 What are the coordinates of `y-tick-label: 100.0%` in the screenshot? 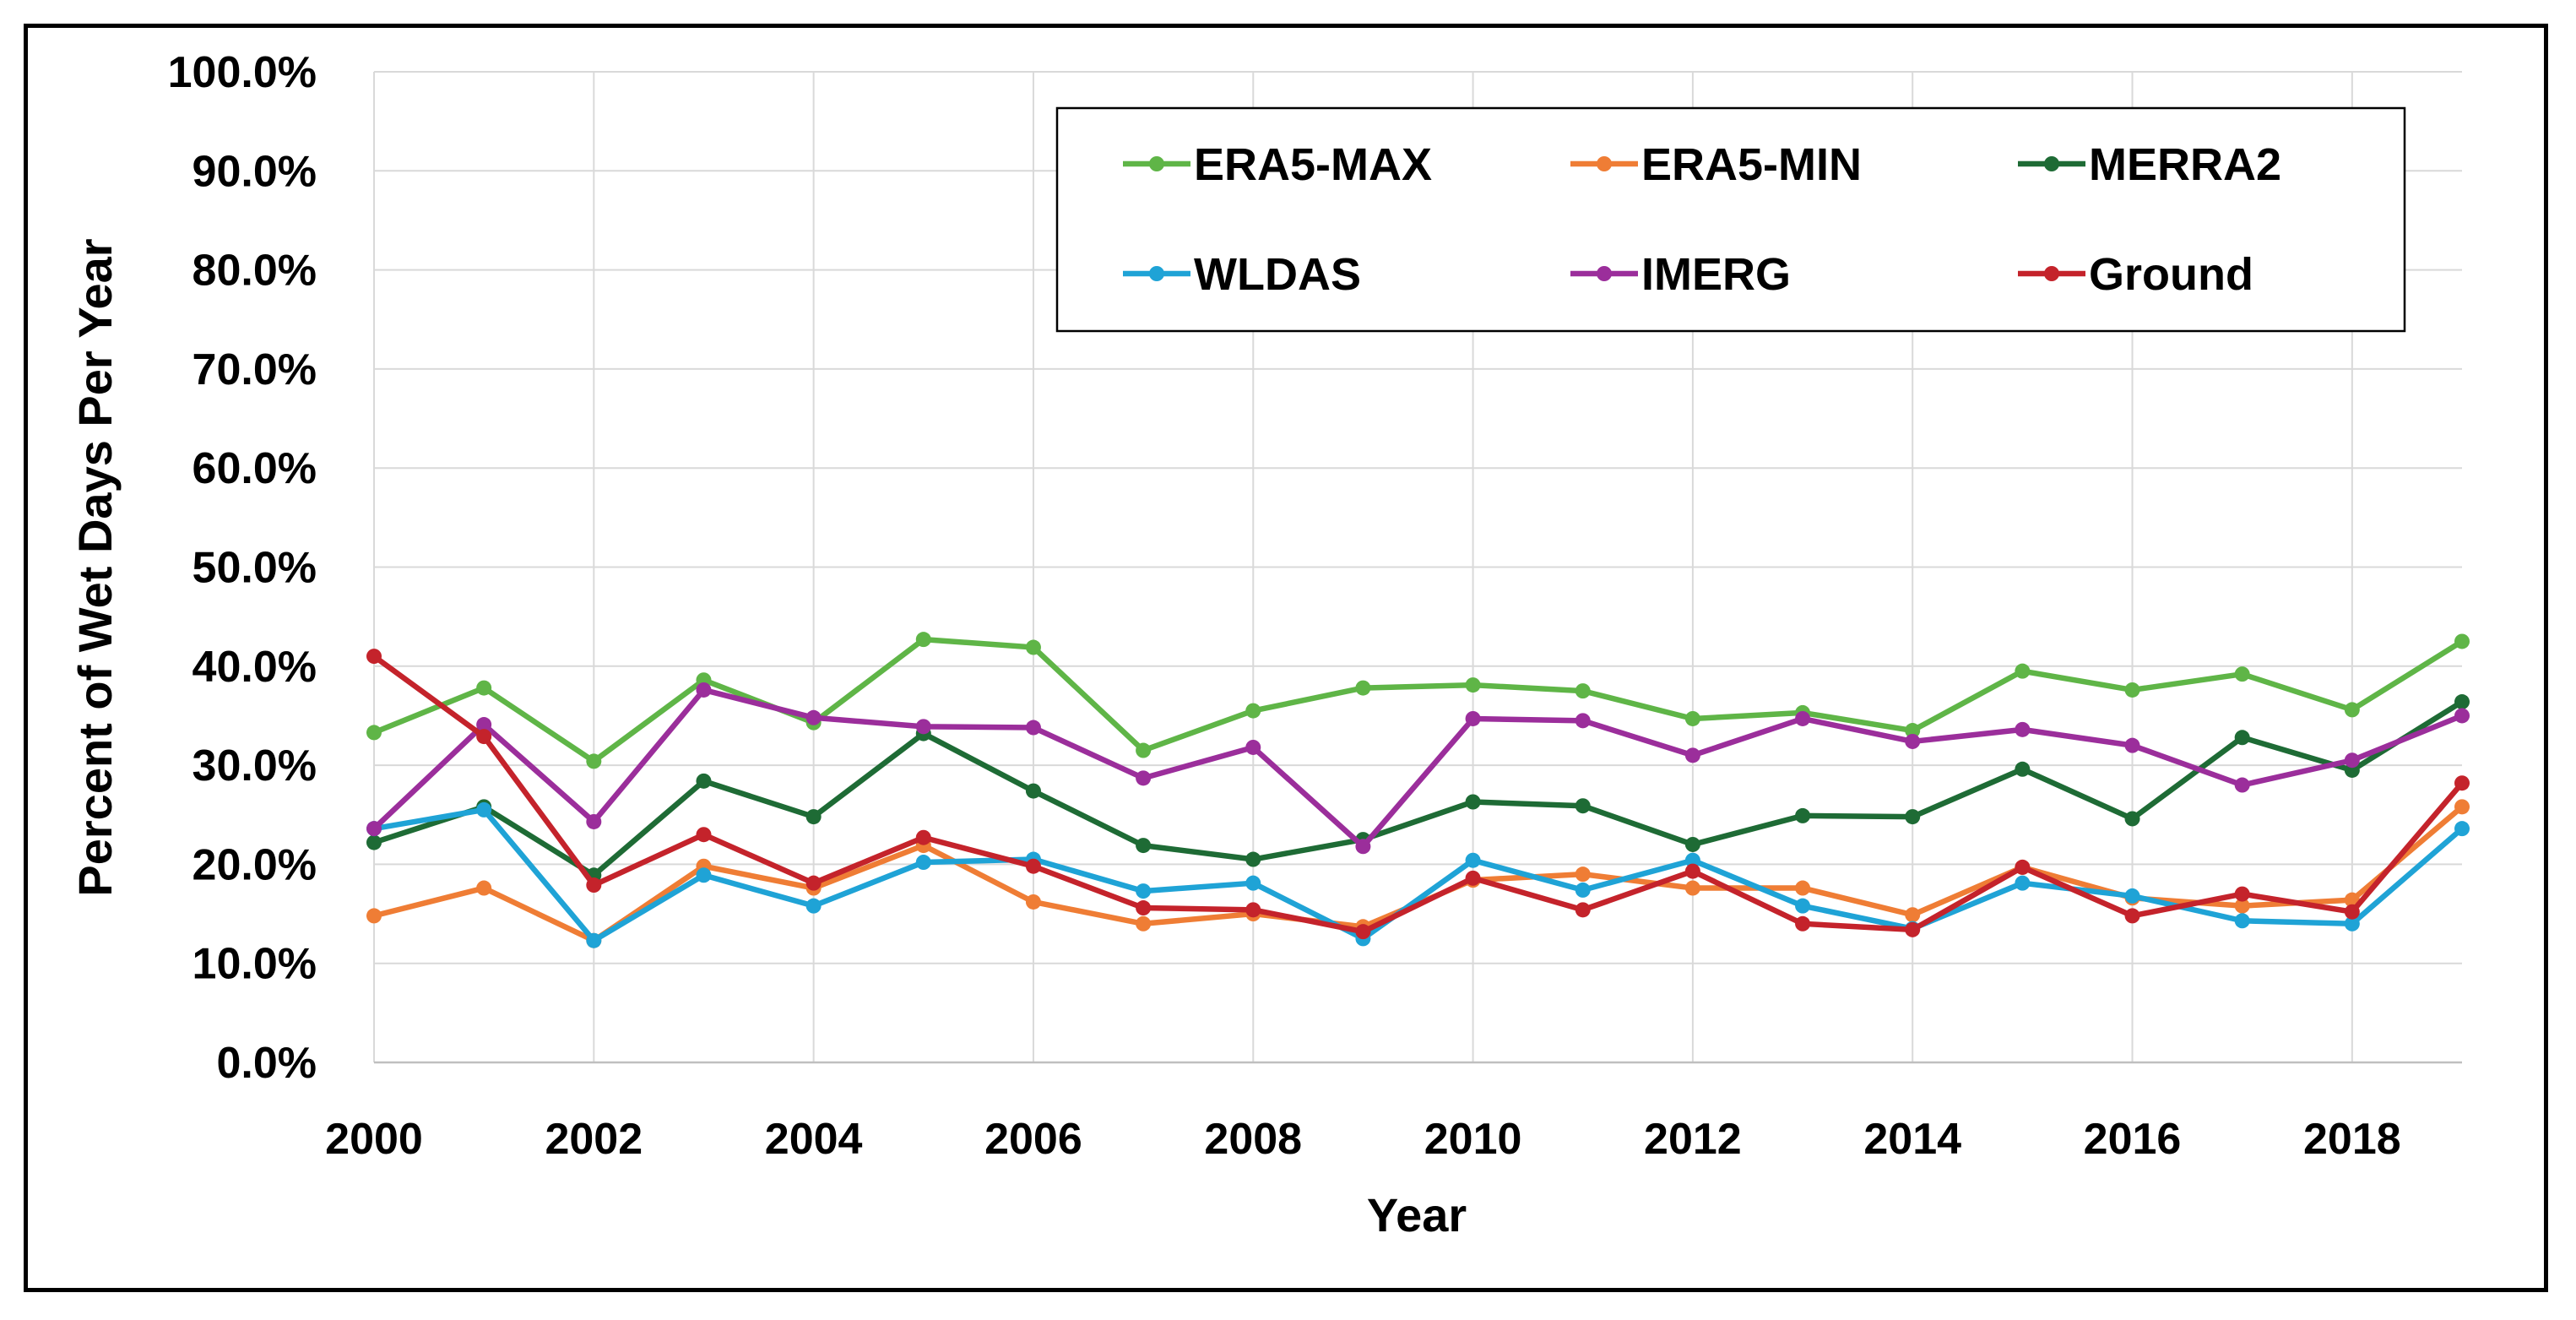 It's located at (243, 72).